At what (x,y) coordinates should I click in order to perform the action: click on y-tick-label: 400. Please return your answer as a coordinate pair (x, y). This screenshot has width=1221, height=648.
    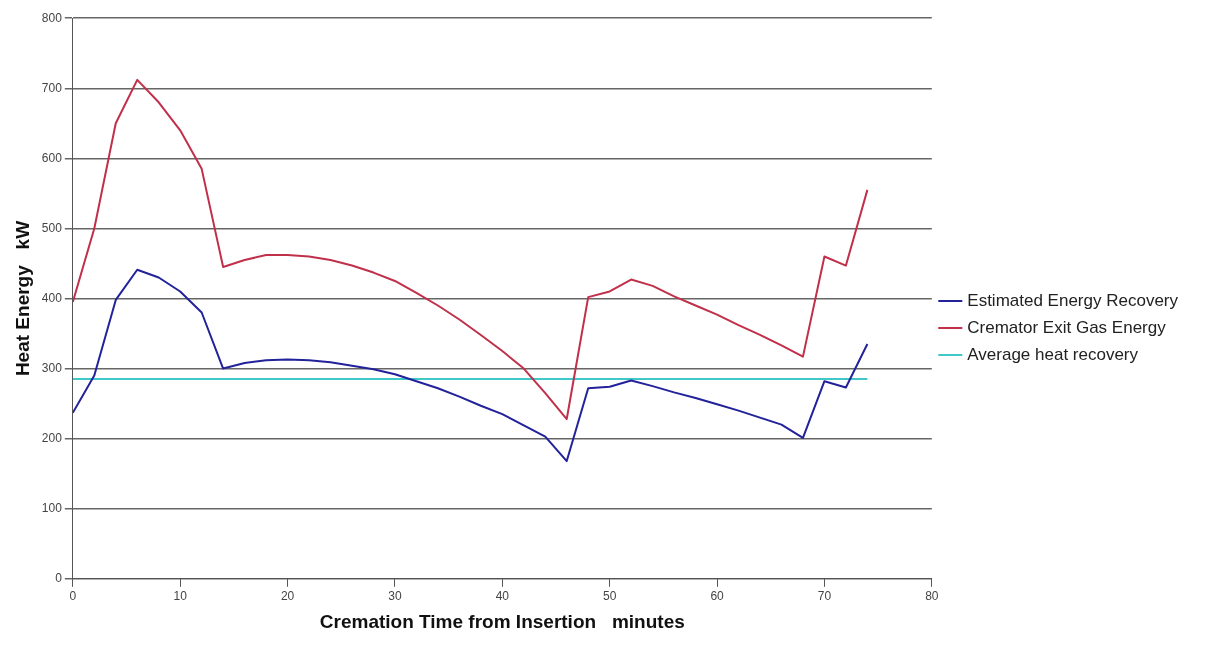
    Looking at the image, I should click on (52, 297).